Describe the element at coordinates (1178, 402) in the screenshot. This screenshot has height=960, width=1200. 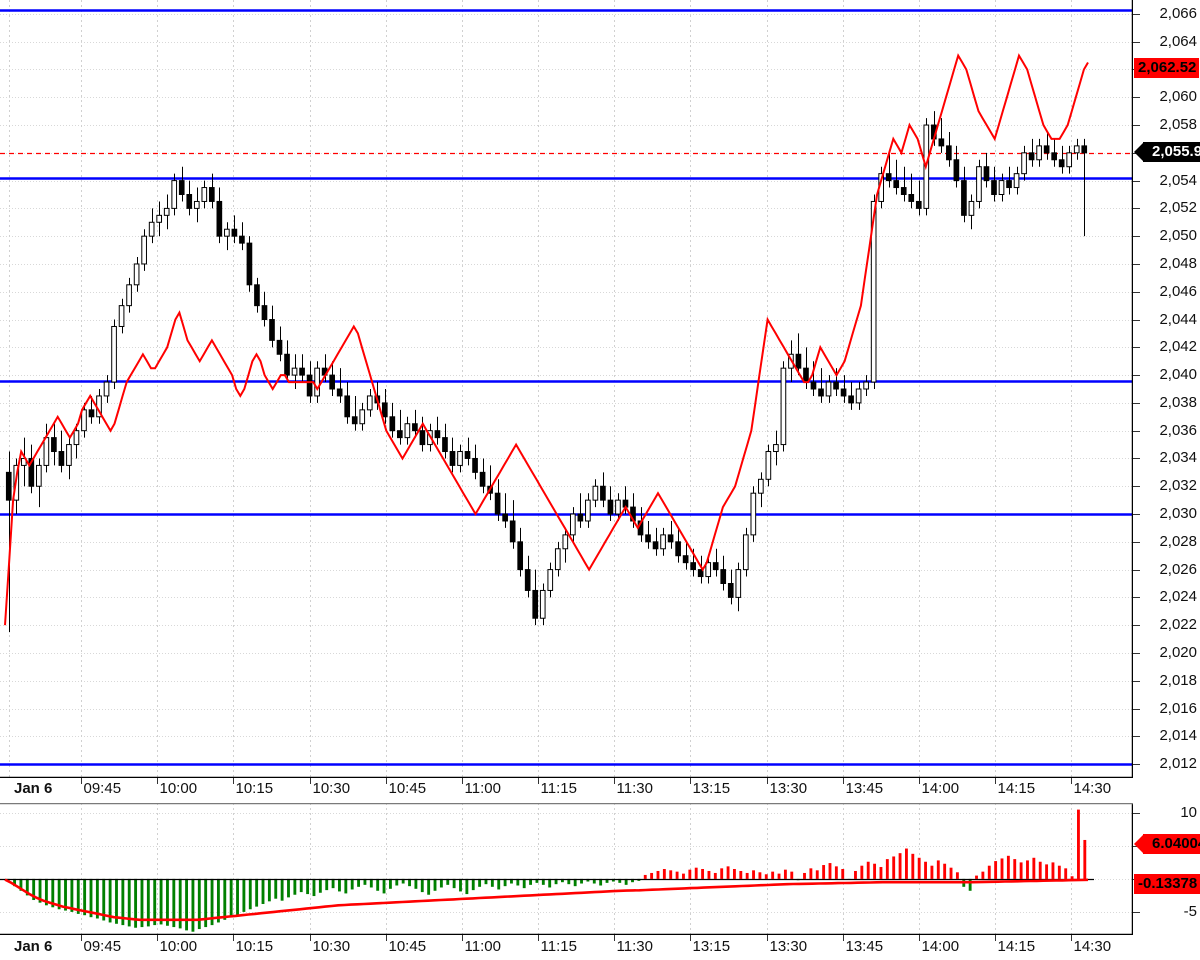
I see `price-tick-label: 2,038` at that location.